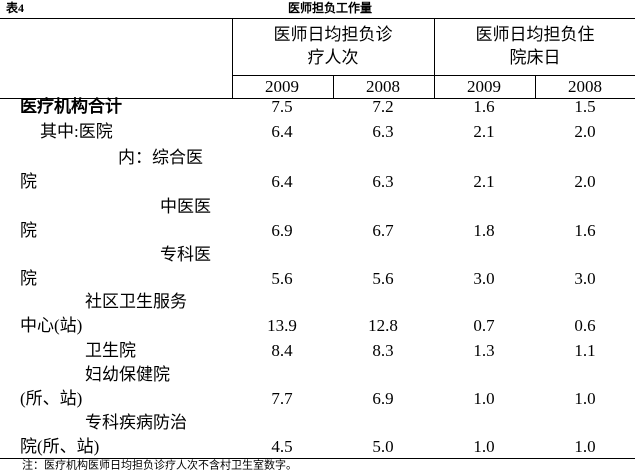  What do you see at coordinates (333, 57) in the screenshot?
I see `group-header: 疗人次` at bounding box center [333, 57].